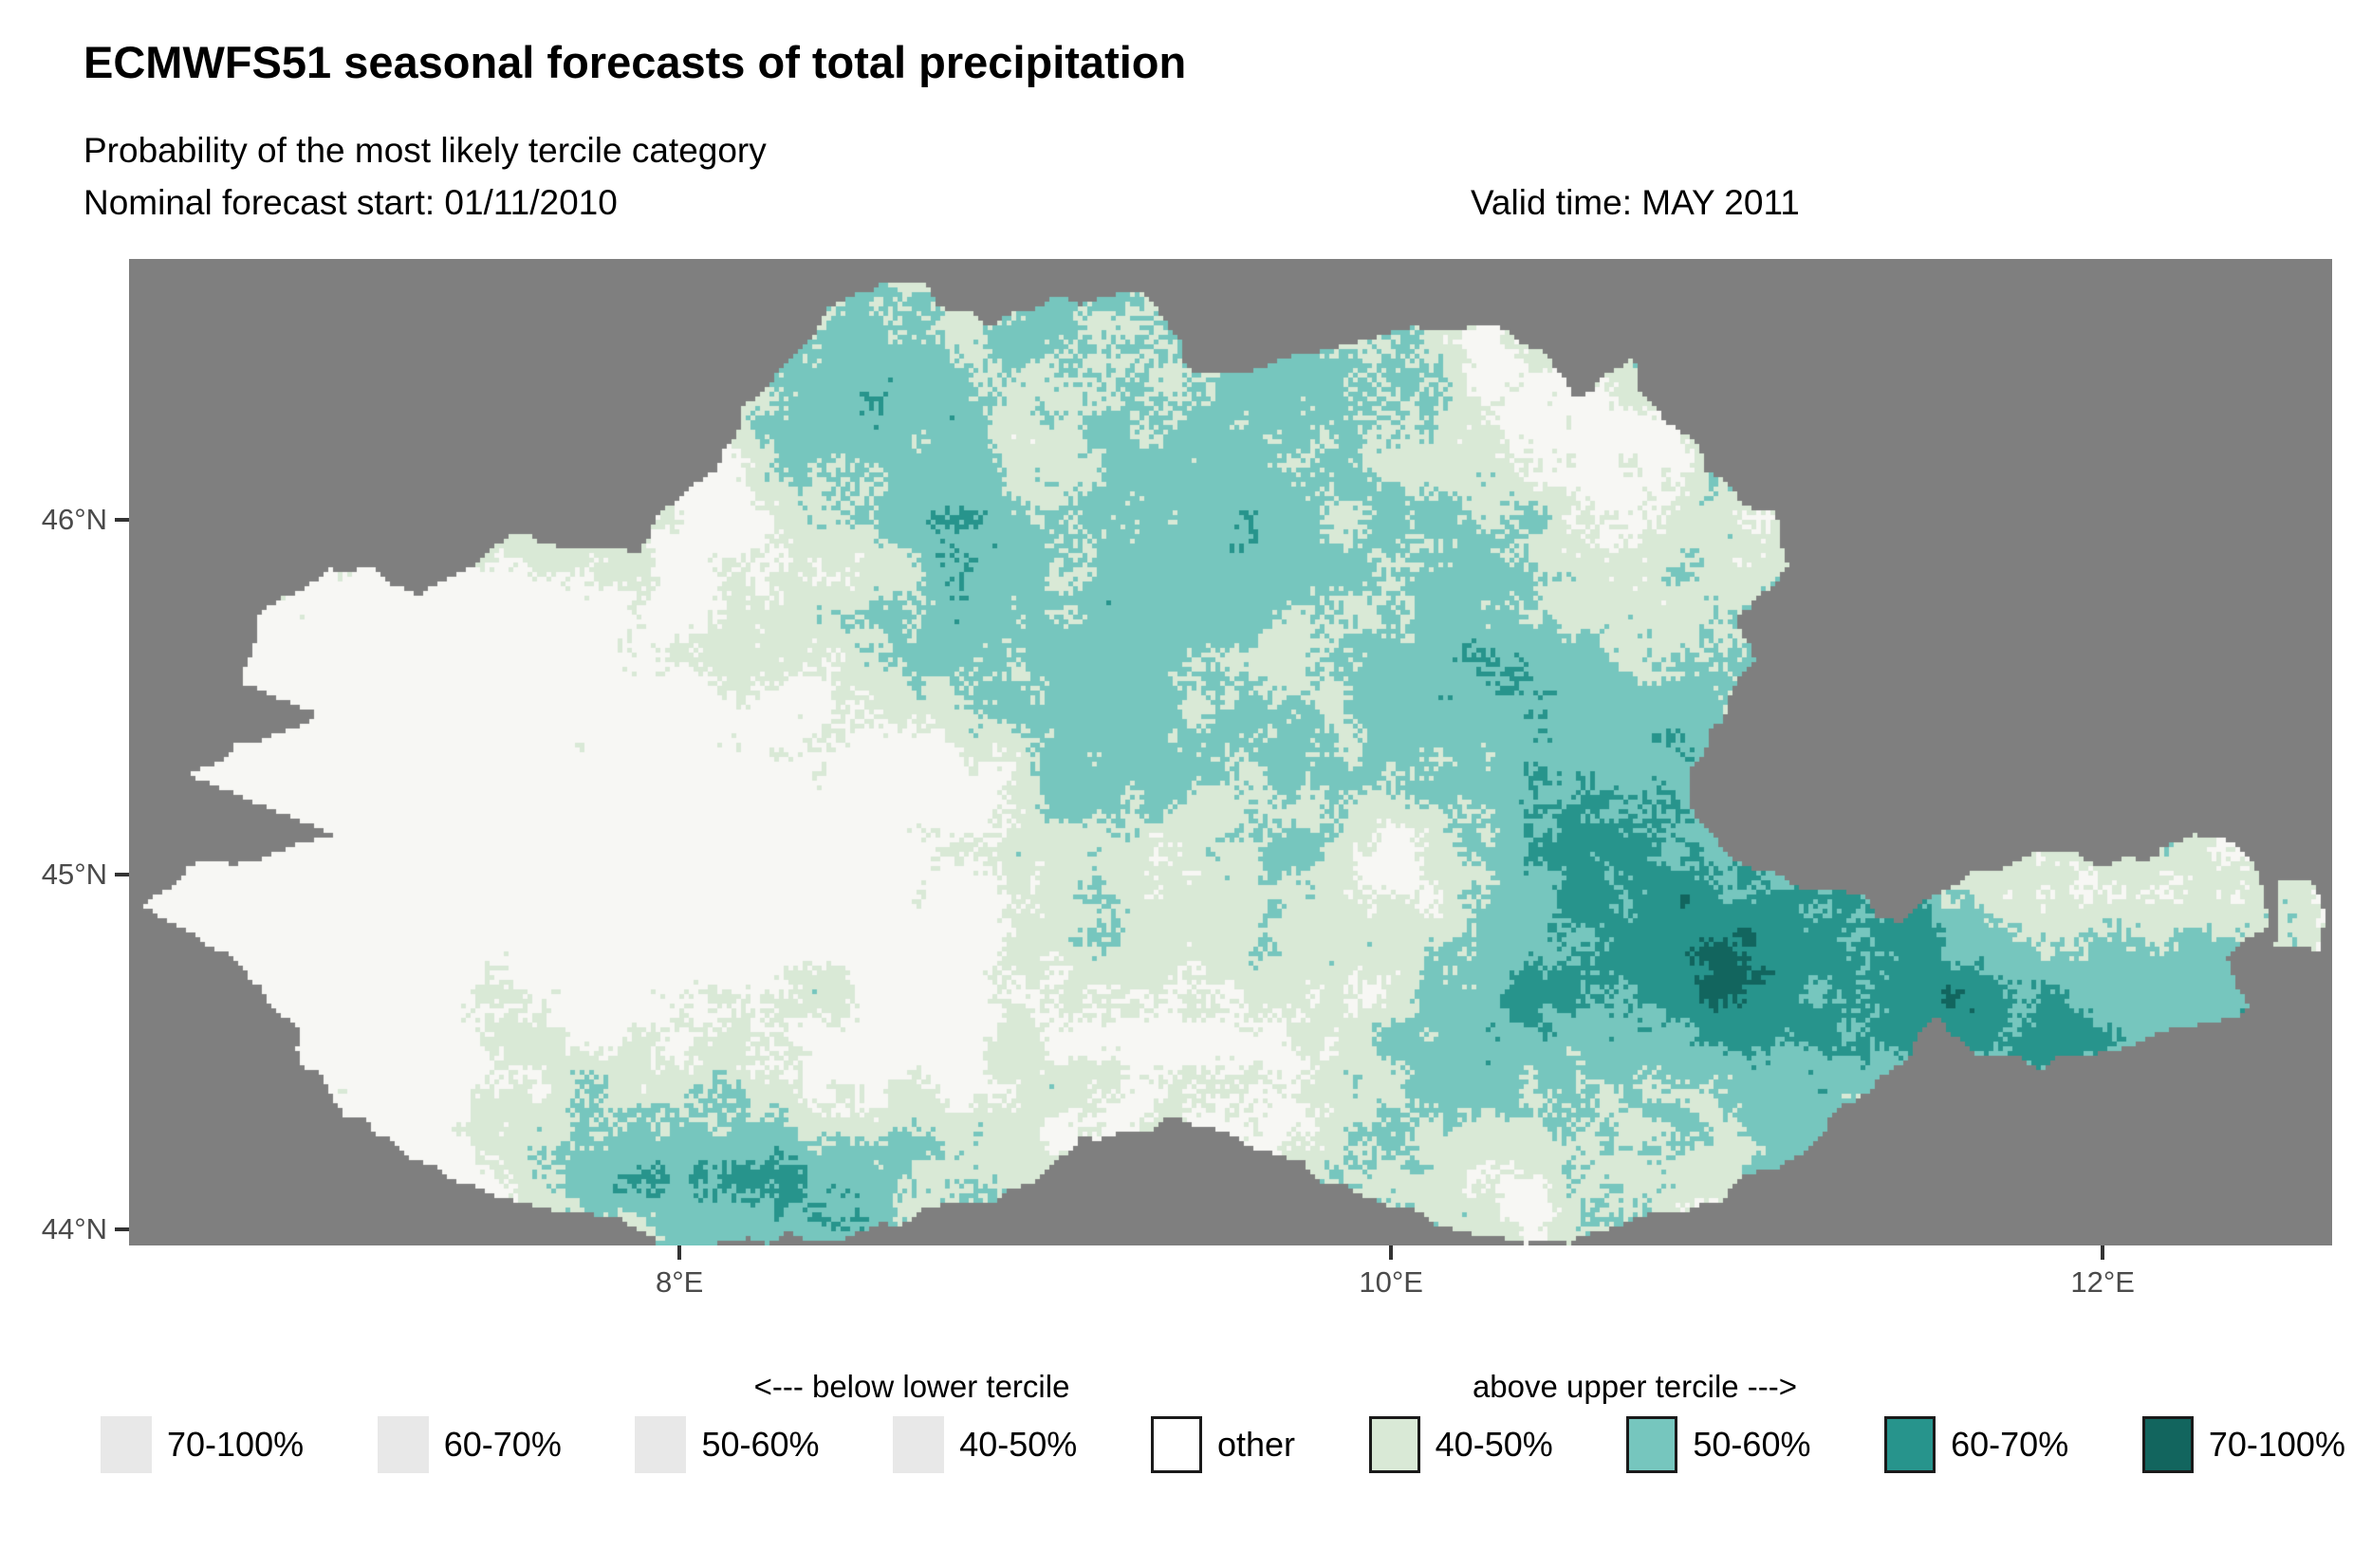 The image size is (2353, 1568). I want to click on x-tick-label: 12°E, so click(2102, 1282).